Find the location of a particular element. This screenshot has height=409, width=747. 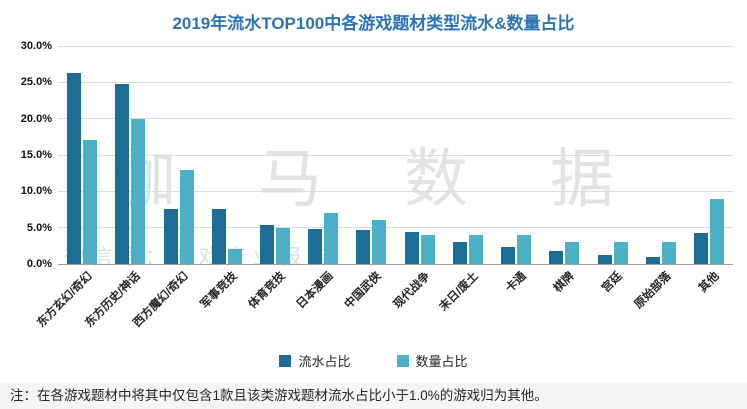

x-label-cell: 原始部落 is located at coordinates (658, 308).